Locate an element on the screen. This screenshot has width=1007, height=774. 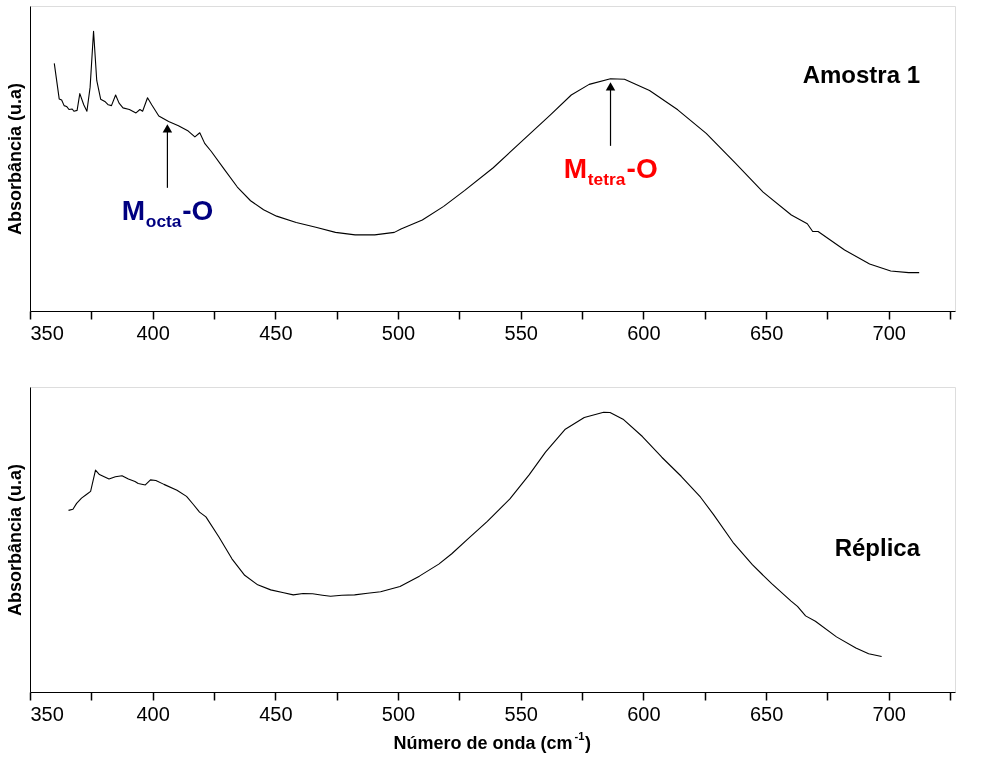
annotation: Amostra 1 is located at coordinates (861, 75).